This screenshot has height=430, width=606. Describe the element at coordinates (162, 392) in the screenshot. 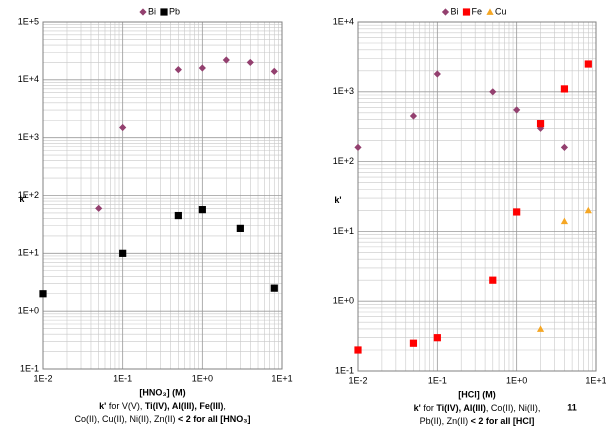

I see `x-axis-label: [HNO₃] (M)` at that location.